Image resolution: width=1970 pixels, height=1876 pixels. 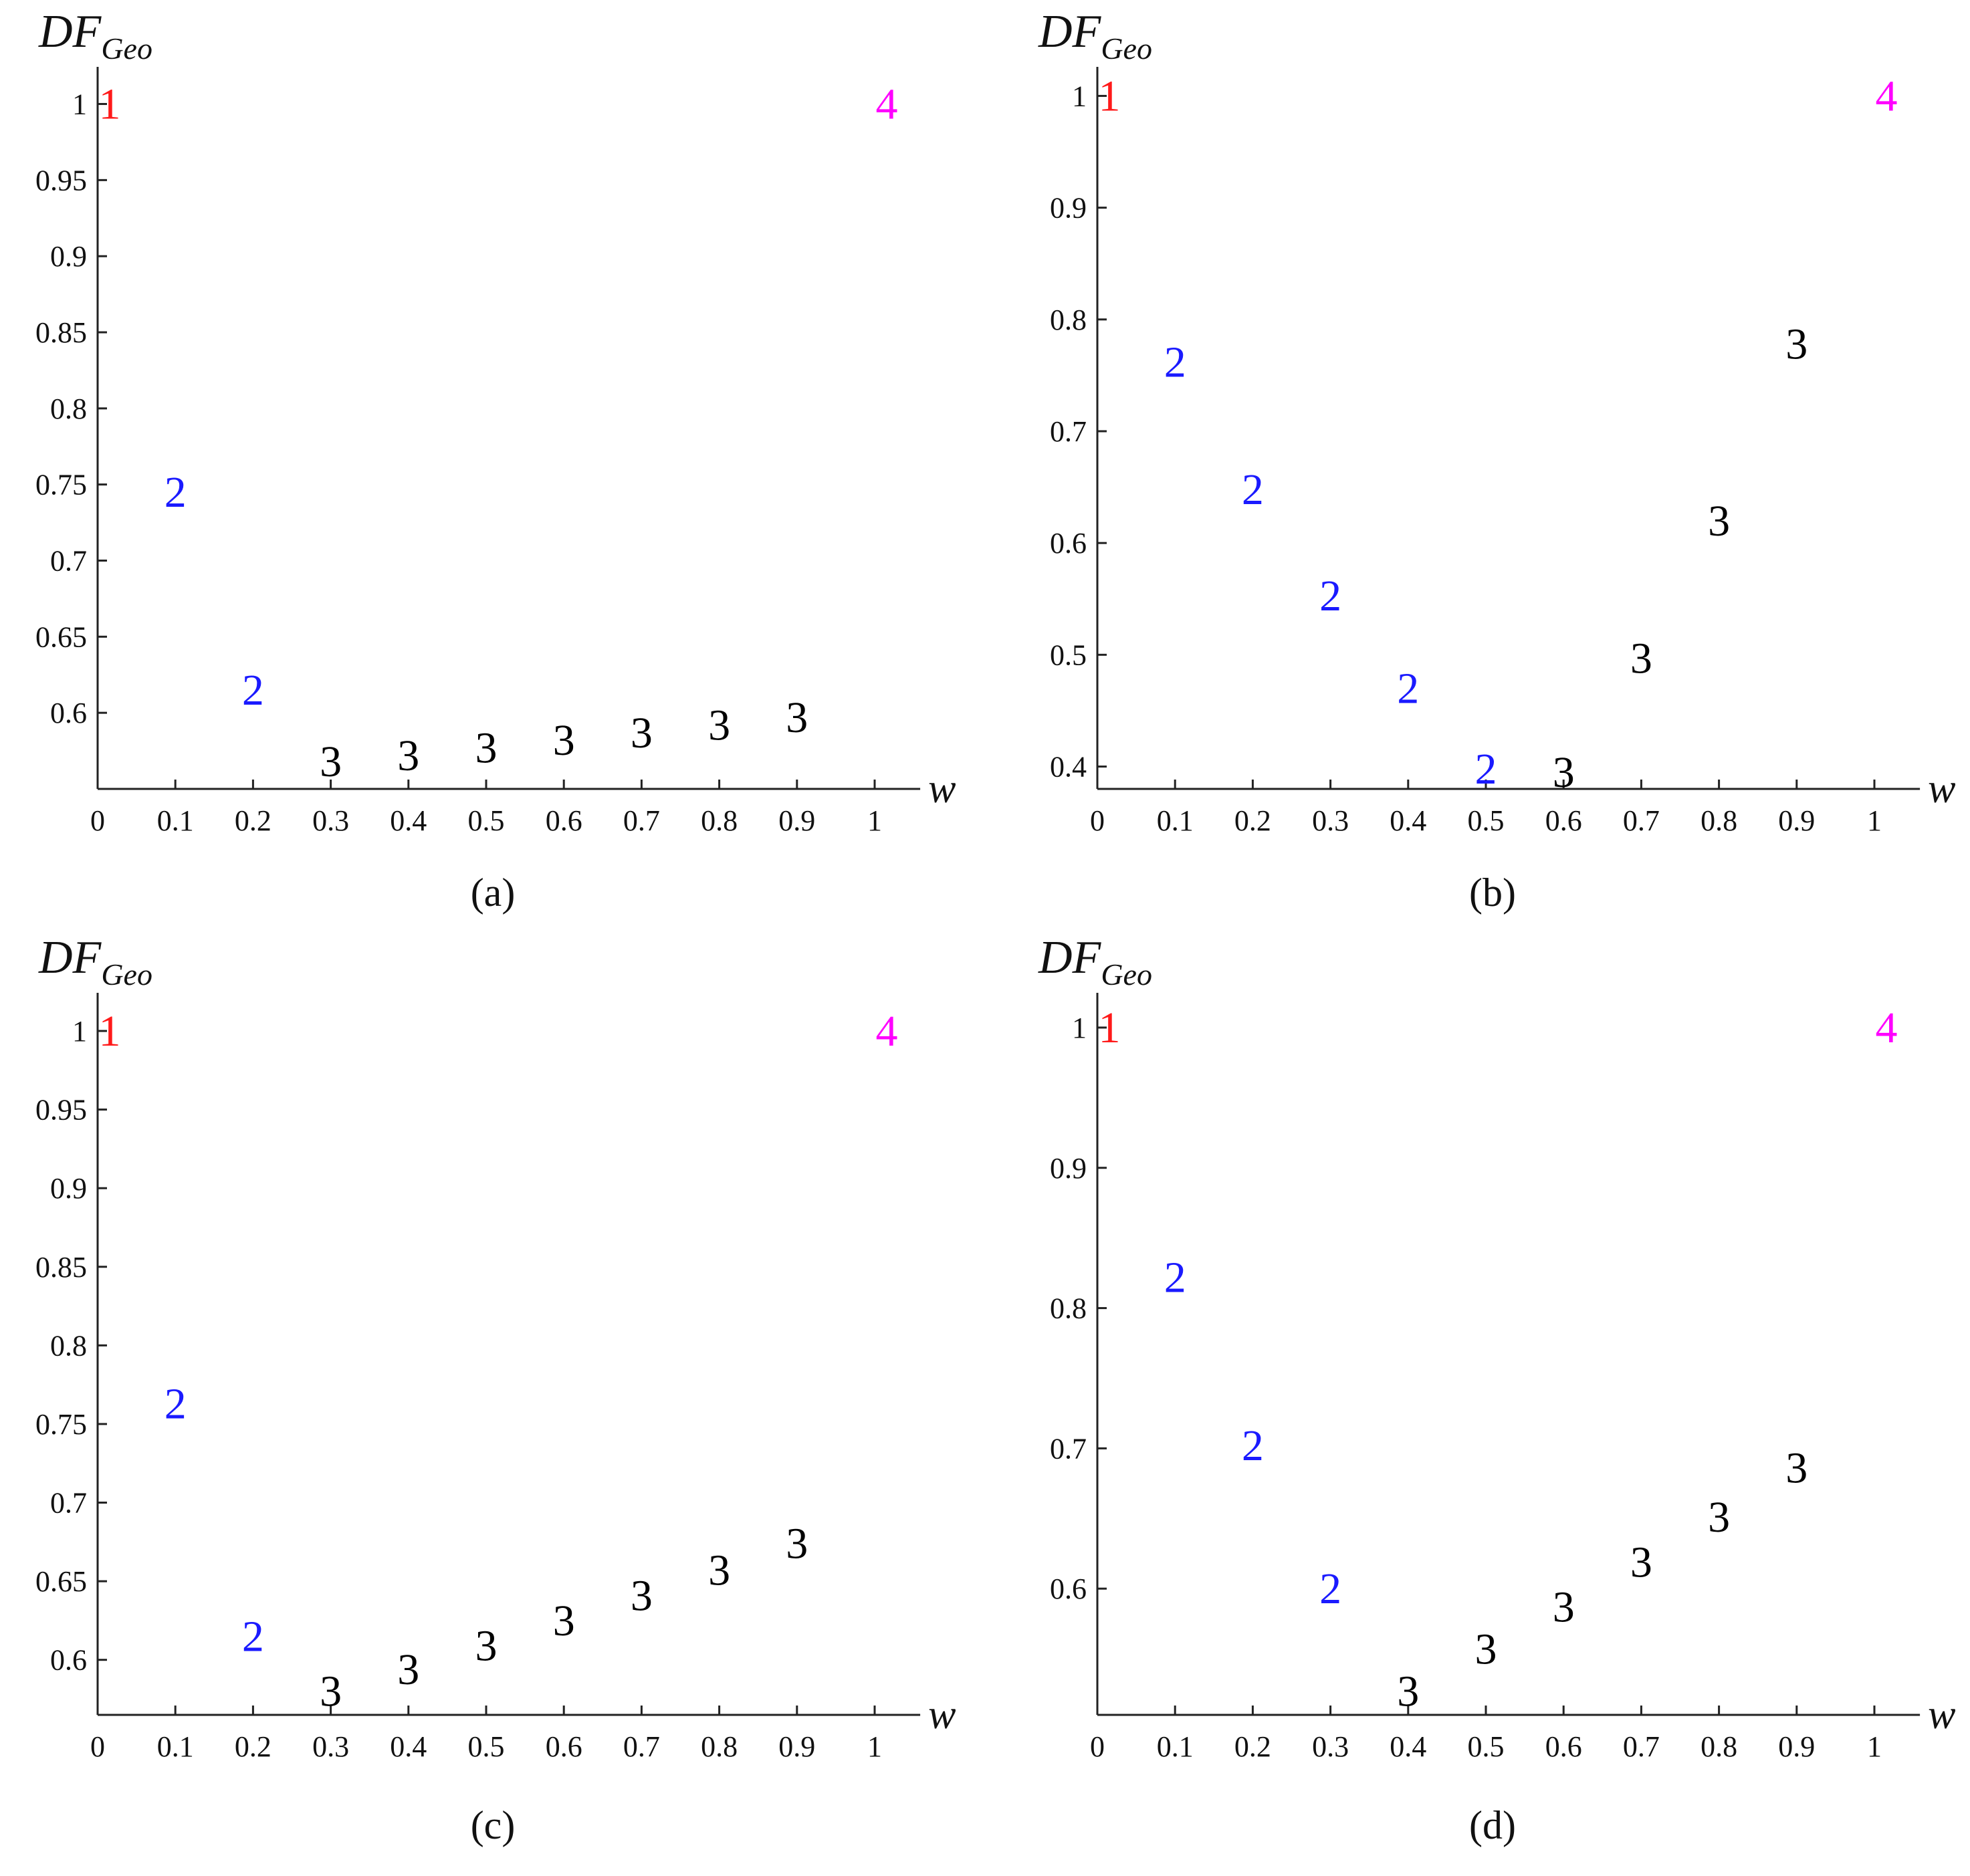 I want to click on panel-caption: (a), so click(x=493, y=892).